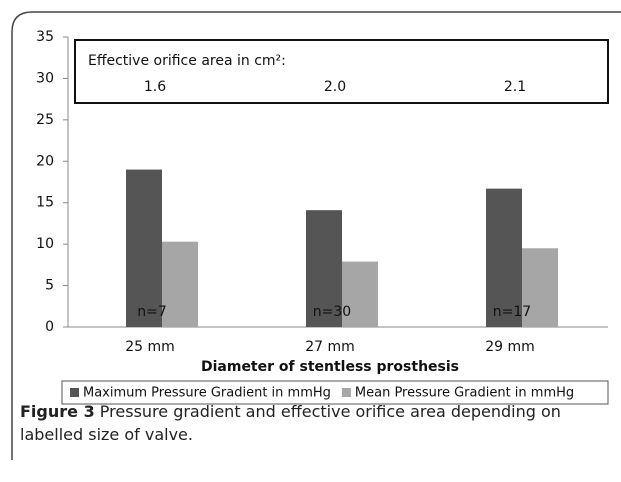  Describe the element at coordinates (341, 71) in the screenshot. I see `annotation-box` at that location.